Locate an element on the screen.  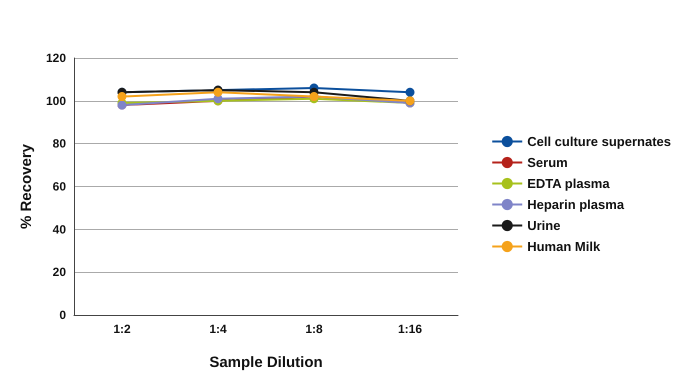
y-tick-label: 60 is located at coordinates (59, 187).